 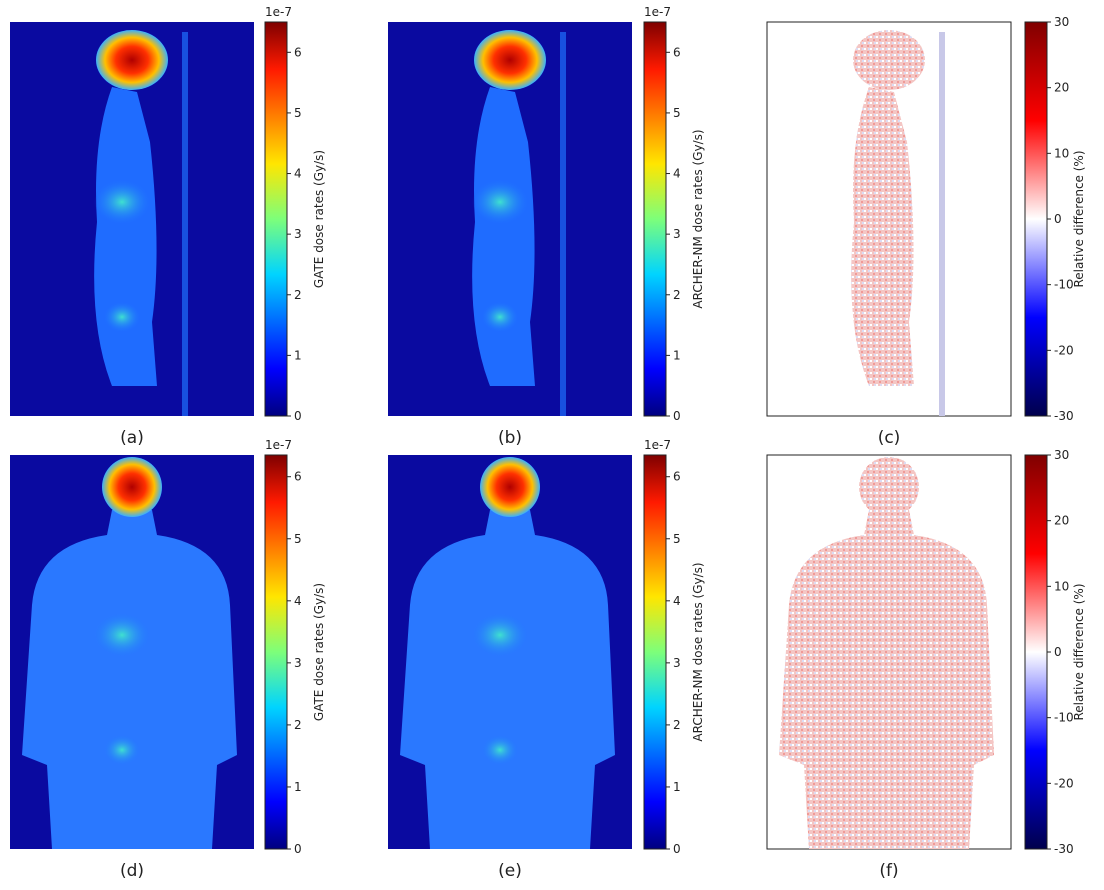 What do you see at coordinates (510, 438) in the screenshot?
I see `panel-label: (b)` at bounding box center [510, 438].